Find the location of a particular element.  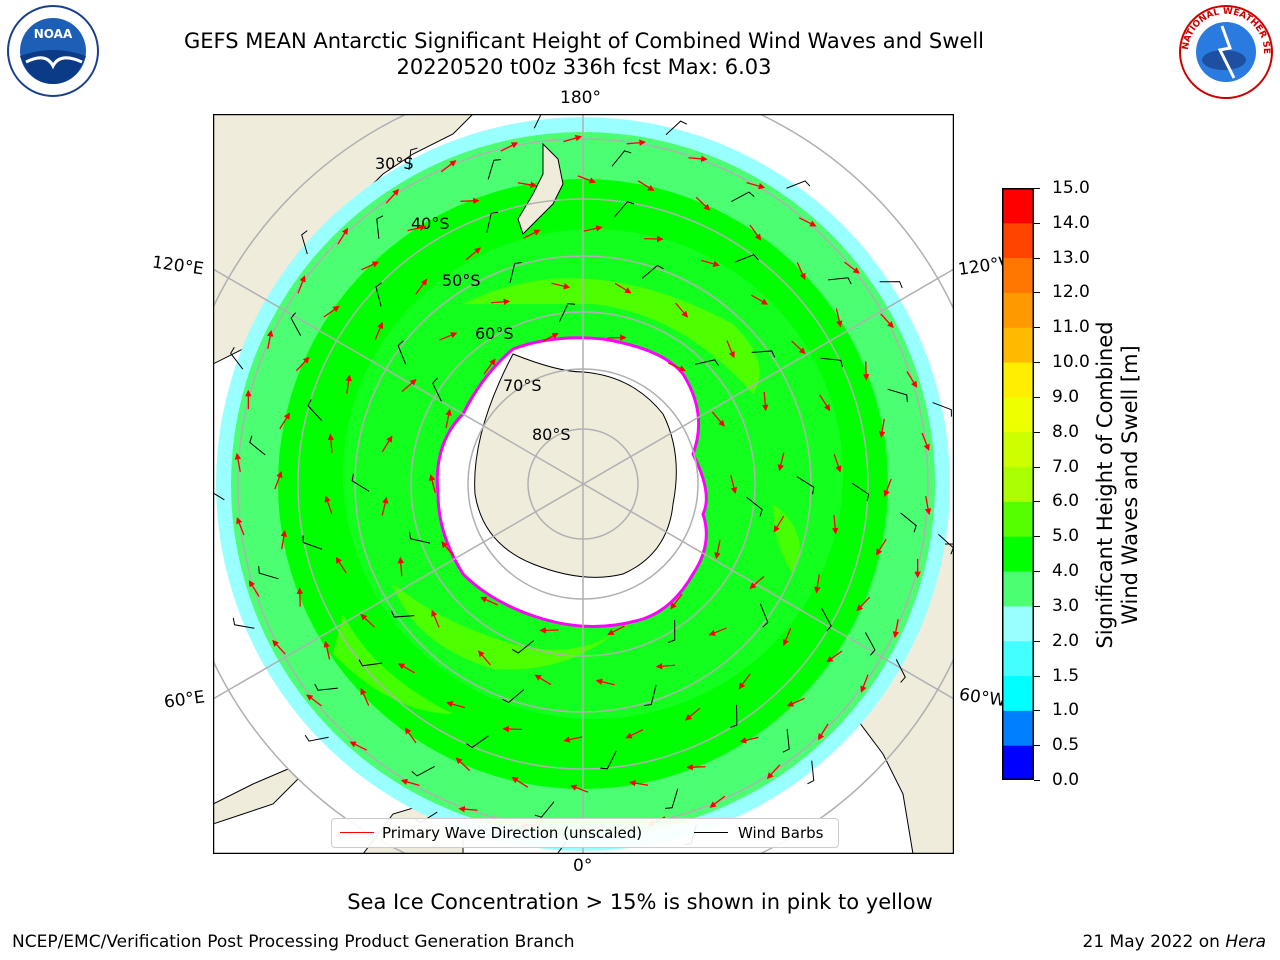

colorbar-tick-label: 8.0 is located at coordinates (1066, 431).